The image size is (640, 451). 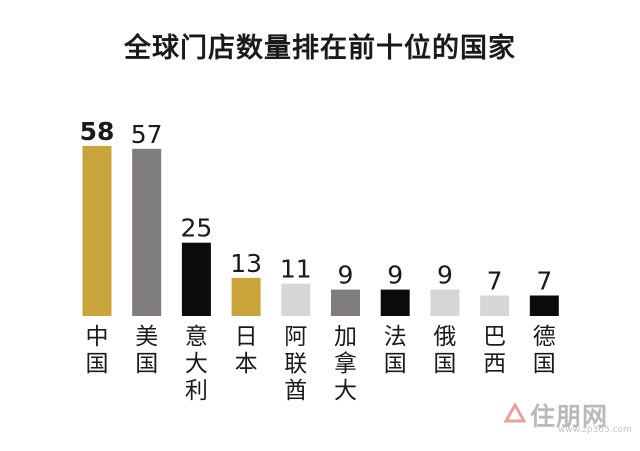 I want to click on watermark-logo-text: 住朋网, so click(x=569, y=416).